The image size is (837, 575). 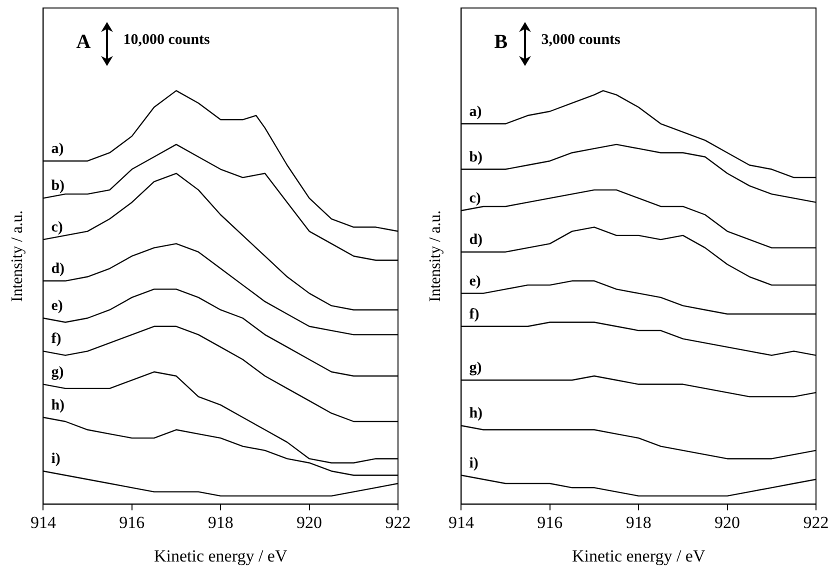 I want to click on text: A, so click(x=84, y=42).